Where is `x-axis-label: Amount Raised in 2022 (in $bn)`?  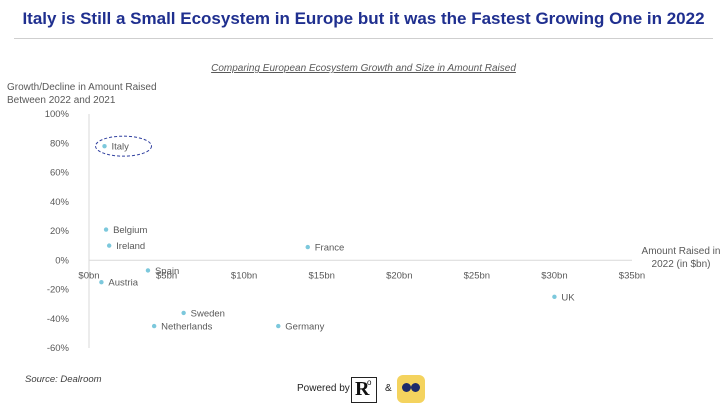 x-axis-label: Amount Raised in 2022 (in $bn) is located at coordinates (681, 258).